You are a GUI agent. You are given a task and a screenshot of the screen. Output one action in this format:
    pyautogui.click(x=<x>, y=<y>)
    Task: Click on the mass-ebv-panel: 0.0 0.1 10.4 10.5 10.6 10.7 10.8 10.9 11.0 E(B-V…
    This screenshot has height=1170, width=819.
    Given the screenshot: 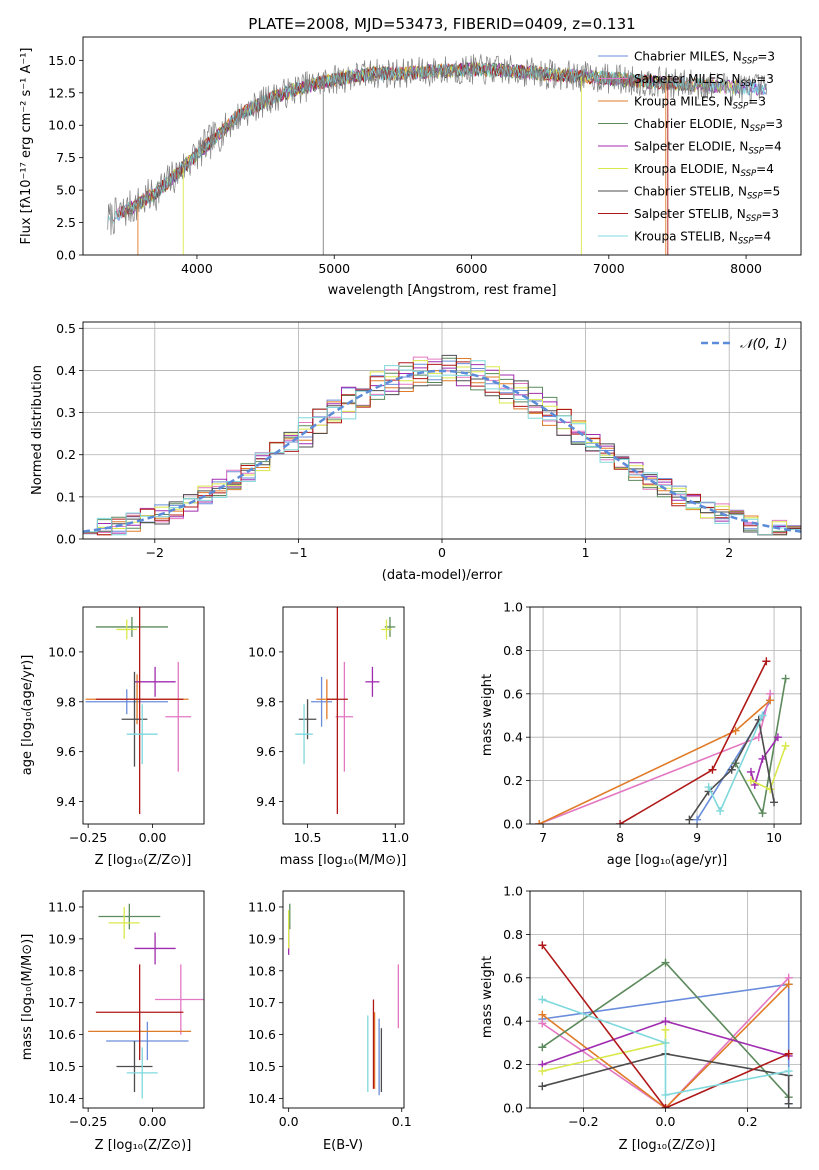 What is the action you would take?
    pyautogui.click(x=330, y=1021)
    